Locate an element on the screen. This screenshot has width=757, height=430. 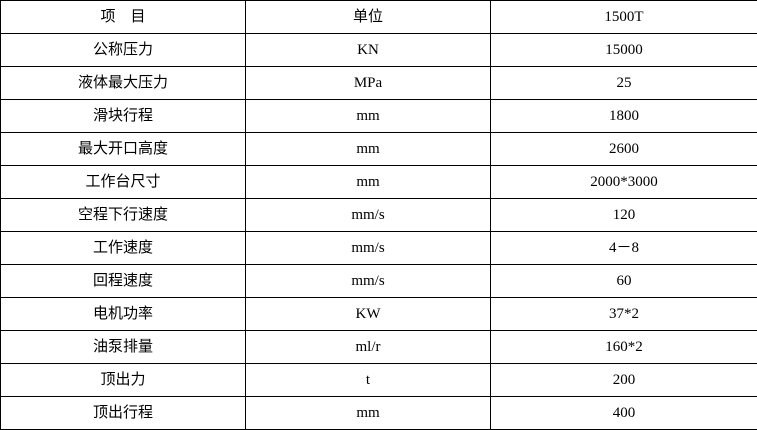
value-cell: 60 is located at coordinates (623, 281).